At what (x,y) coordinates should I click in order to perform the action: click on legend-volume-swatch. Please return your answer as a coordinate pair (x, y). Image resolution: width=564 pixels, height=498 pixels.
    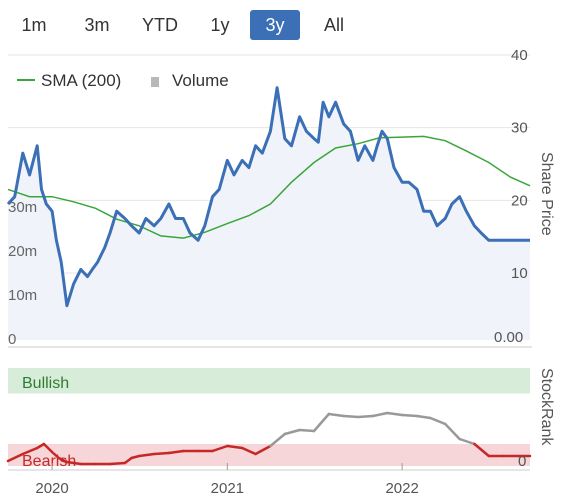
    Looking at the image, I should click on (155, 82).